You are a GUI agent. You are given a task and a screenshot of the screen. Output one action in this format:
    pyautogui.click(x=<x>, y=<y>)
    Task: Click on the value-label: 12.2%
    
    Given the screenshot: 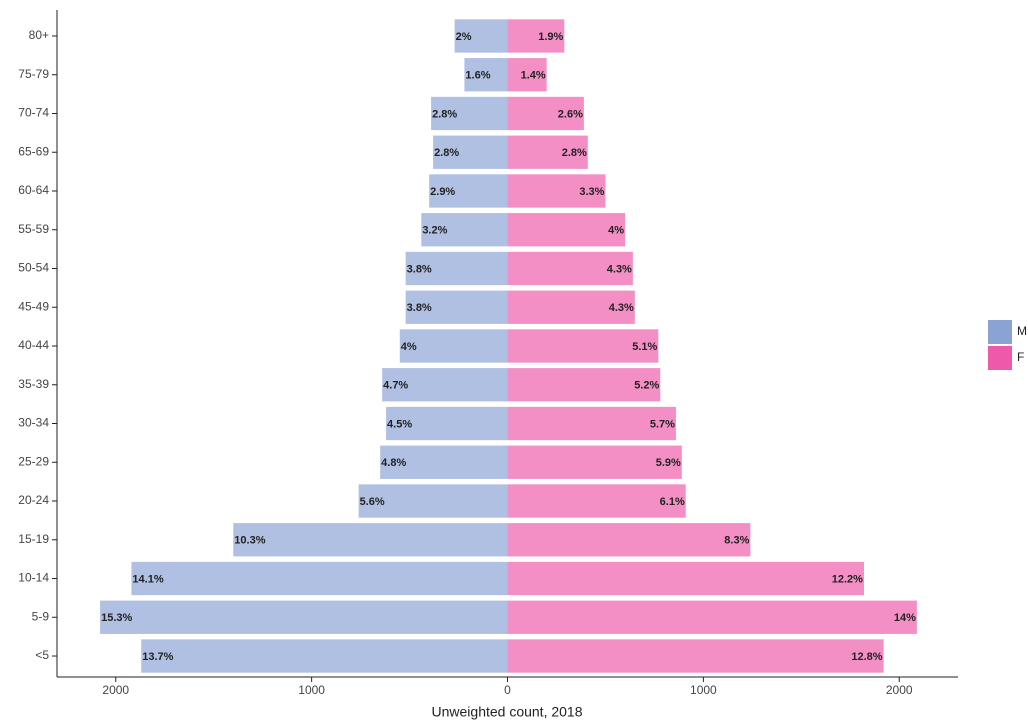 What is the action you would take?
    pyautogui.click(x=847, y=579)
    